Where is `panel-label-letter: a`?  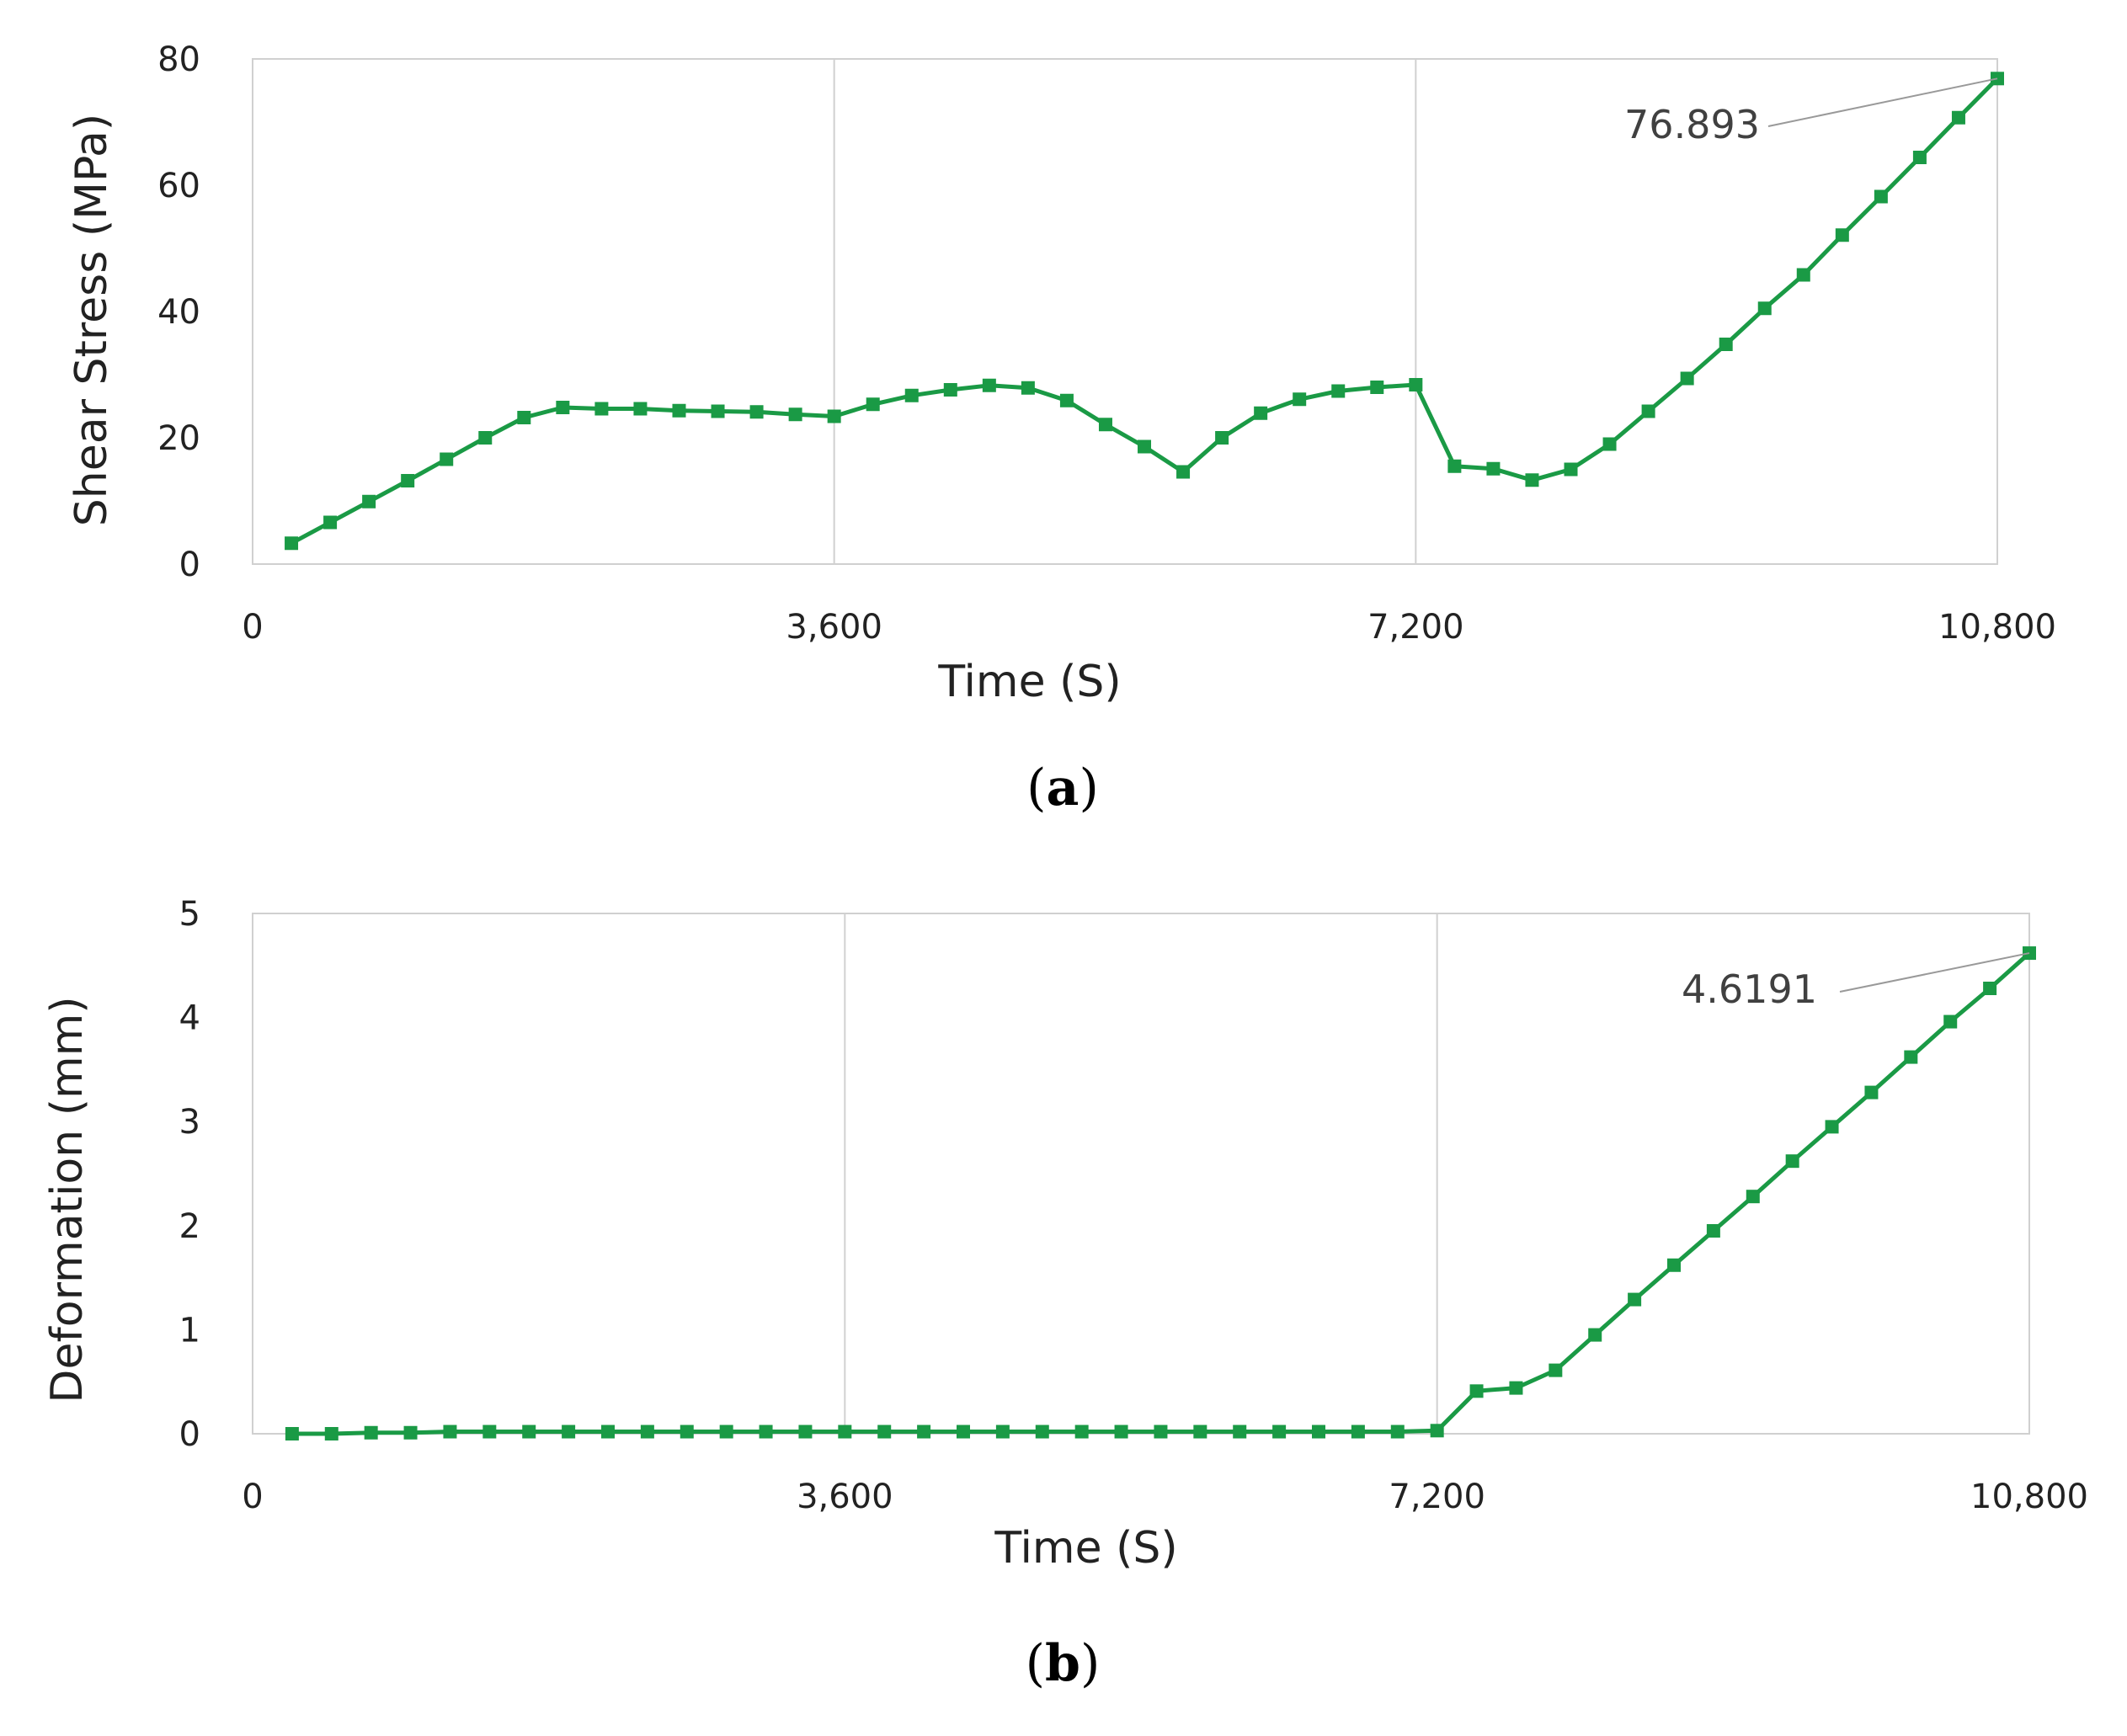 panel-label-letter: a is located at coordinates (1063, 788).